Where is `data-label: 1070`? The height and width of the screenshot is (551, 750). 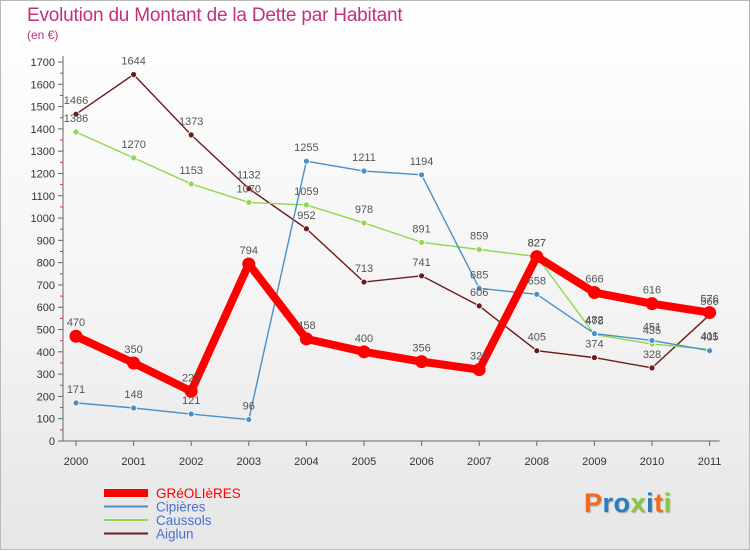
data-label: 1070 is located at coordinates (249, 189).